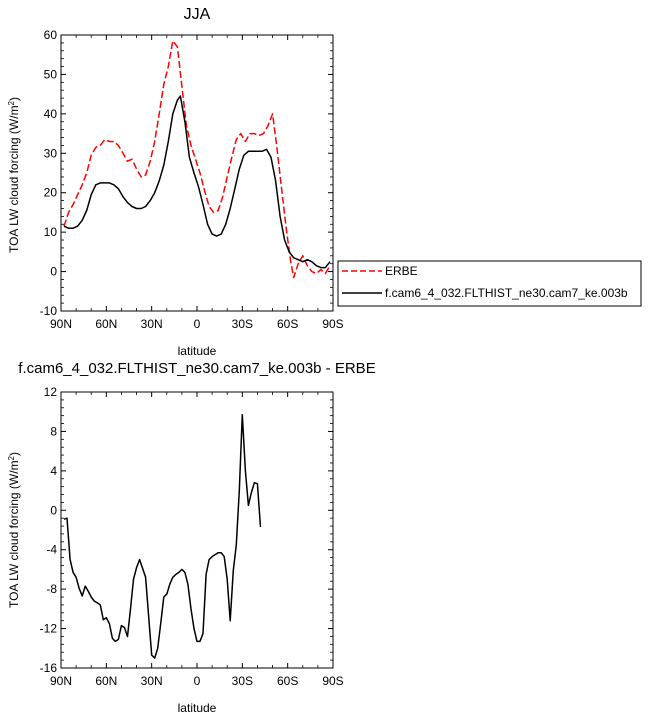  Describe the element at coordinates (14, 179) in the screenshot. I see `top-y-axis-label-main: TOA LW cloud forcing (W/m` at that location.